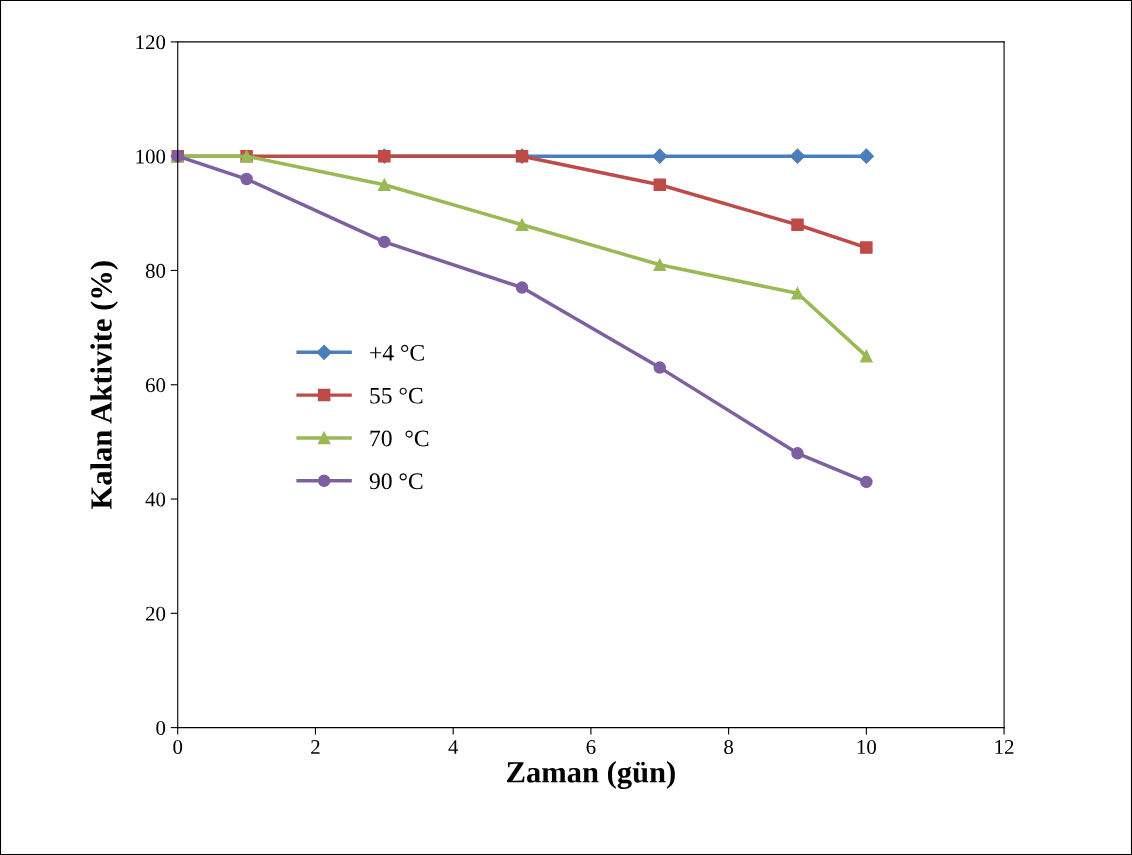 This screenshot has height=855, width=1132. I want to click on x-tick-label: 10, so click(866, 747).